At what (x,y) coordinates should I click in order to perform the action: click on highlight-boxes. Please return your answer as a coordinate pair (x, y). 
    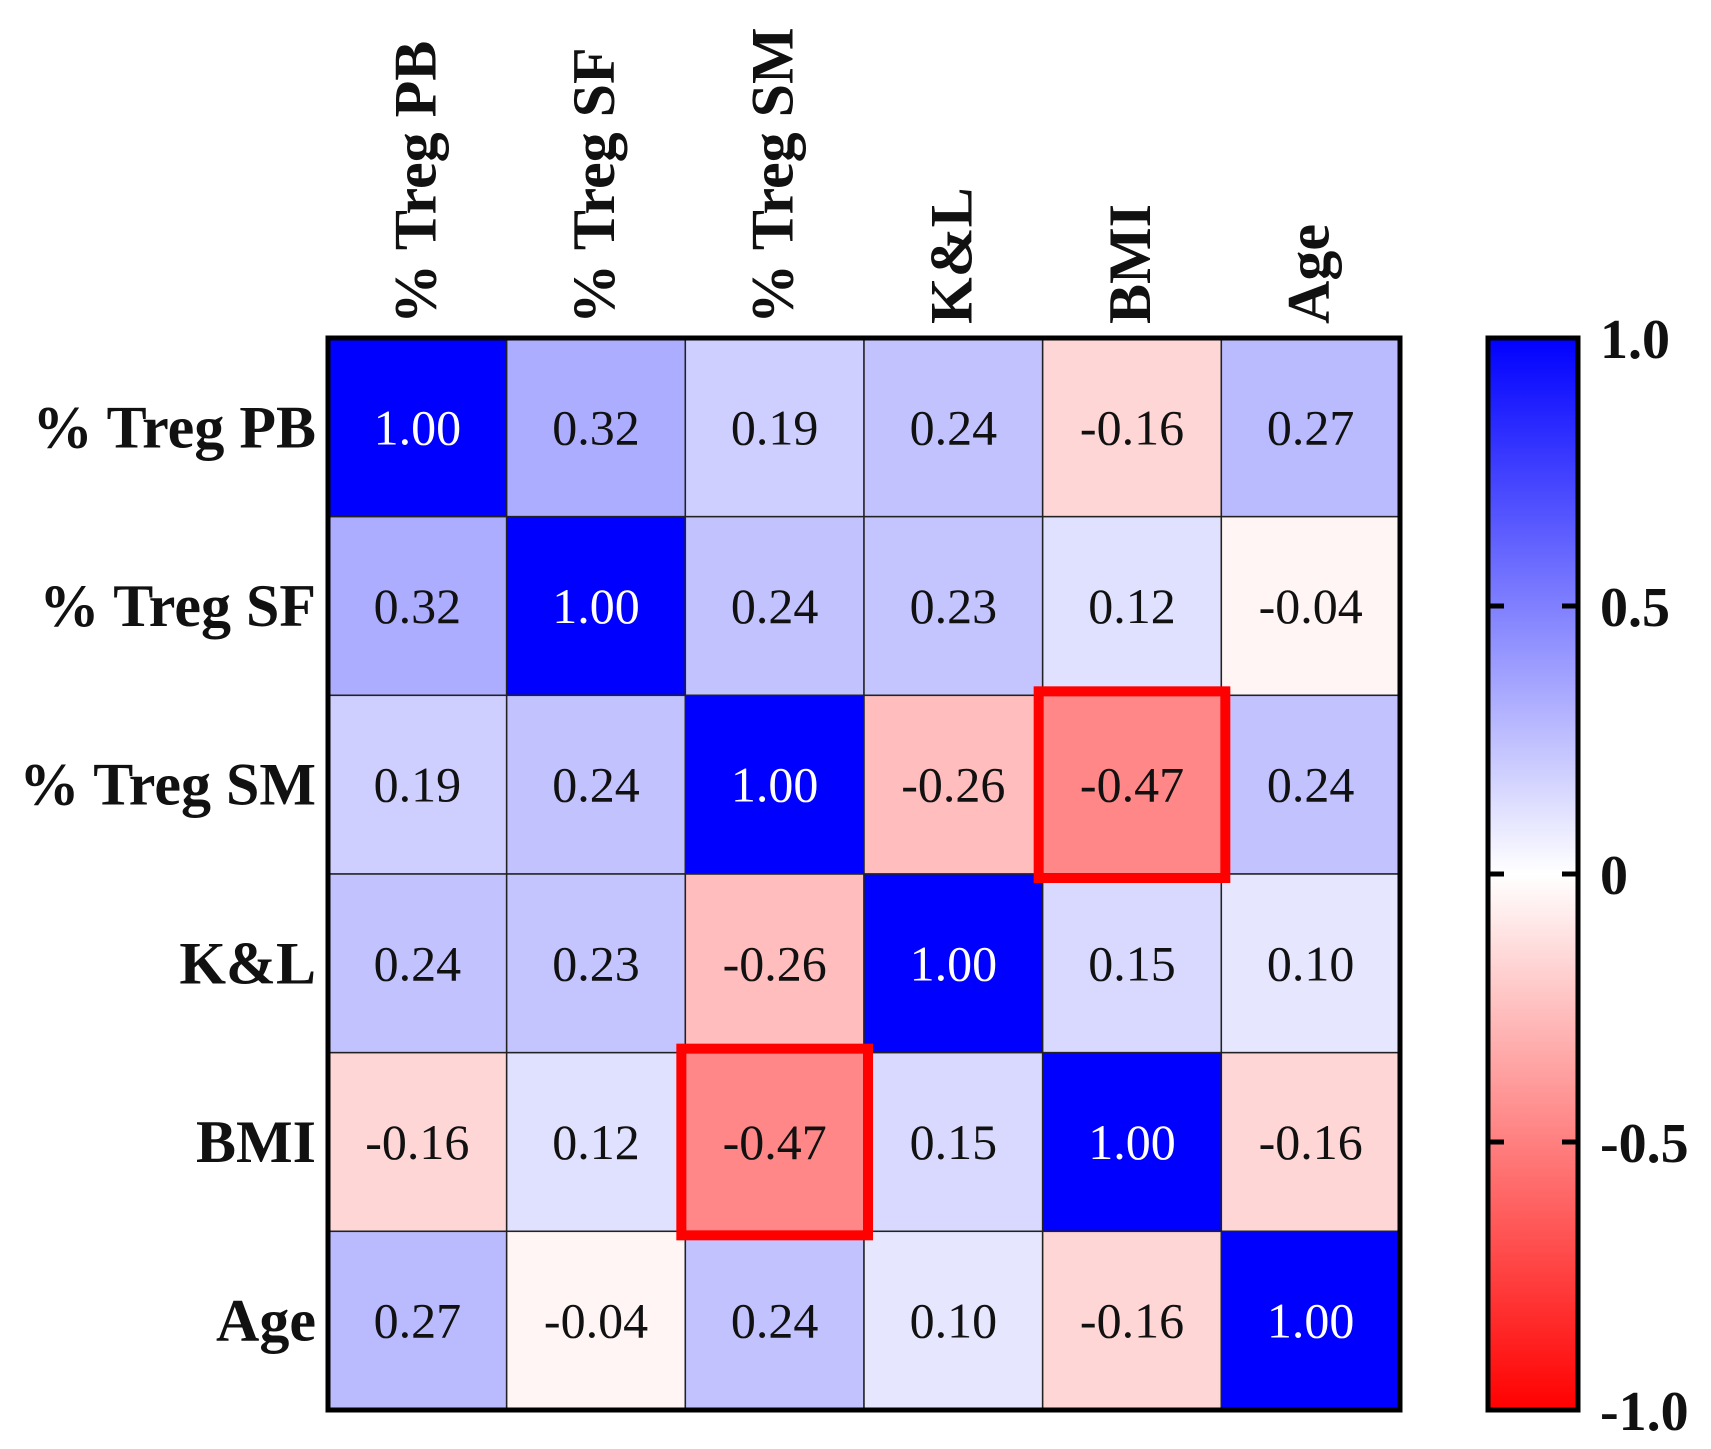
    Looking at the image, I should click on (953, 963).